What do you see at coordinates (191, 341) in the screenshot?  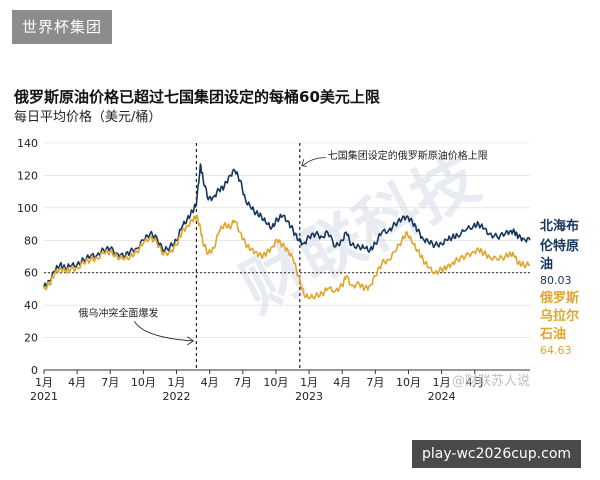 I see `invasion-arrowhead` at bounding box center [191, 341].